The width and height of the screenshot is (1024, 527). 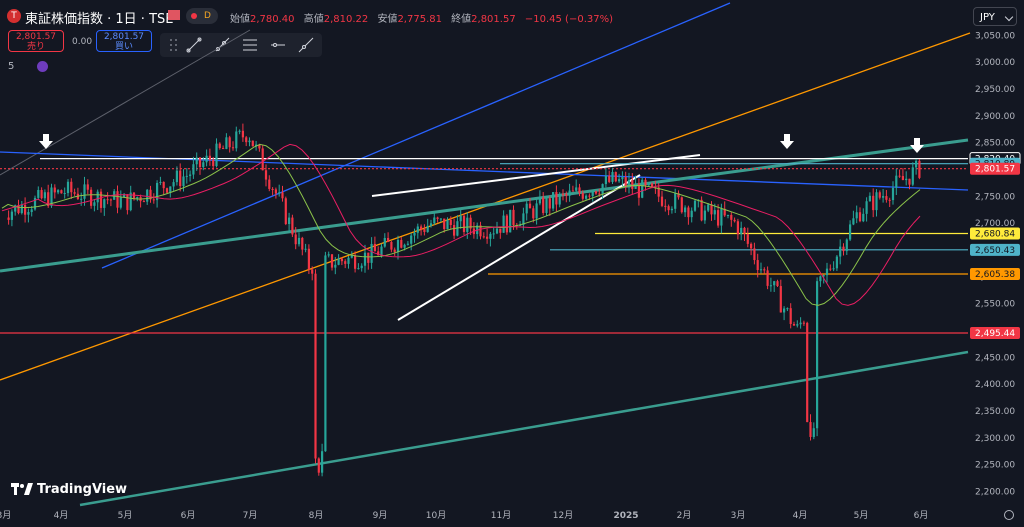 What do you see at coordinates (995, 117) in the screenshot?
I see `y-tick-label: 2,900.00` at bounding box center [995, 117].